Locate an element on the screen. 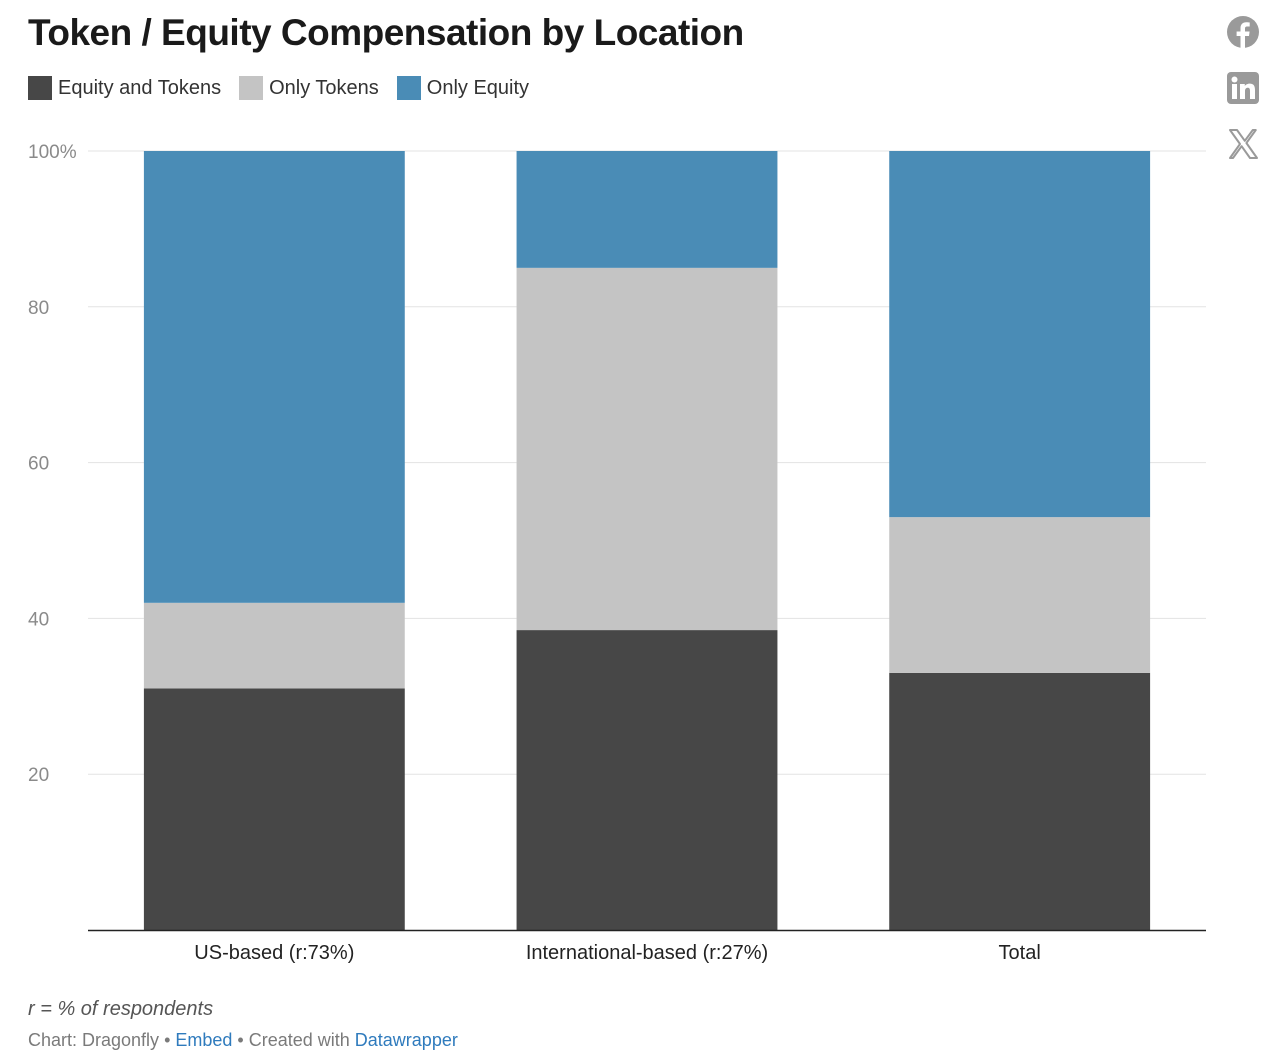 The height and width of the screenshot is (1064, 1268). legend-label: Only Equity is located at coordinates (478, 87).